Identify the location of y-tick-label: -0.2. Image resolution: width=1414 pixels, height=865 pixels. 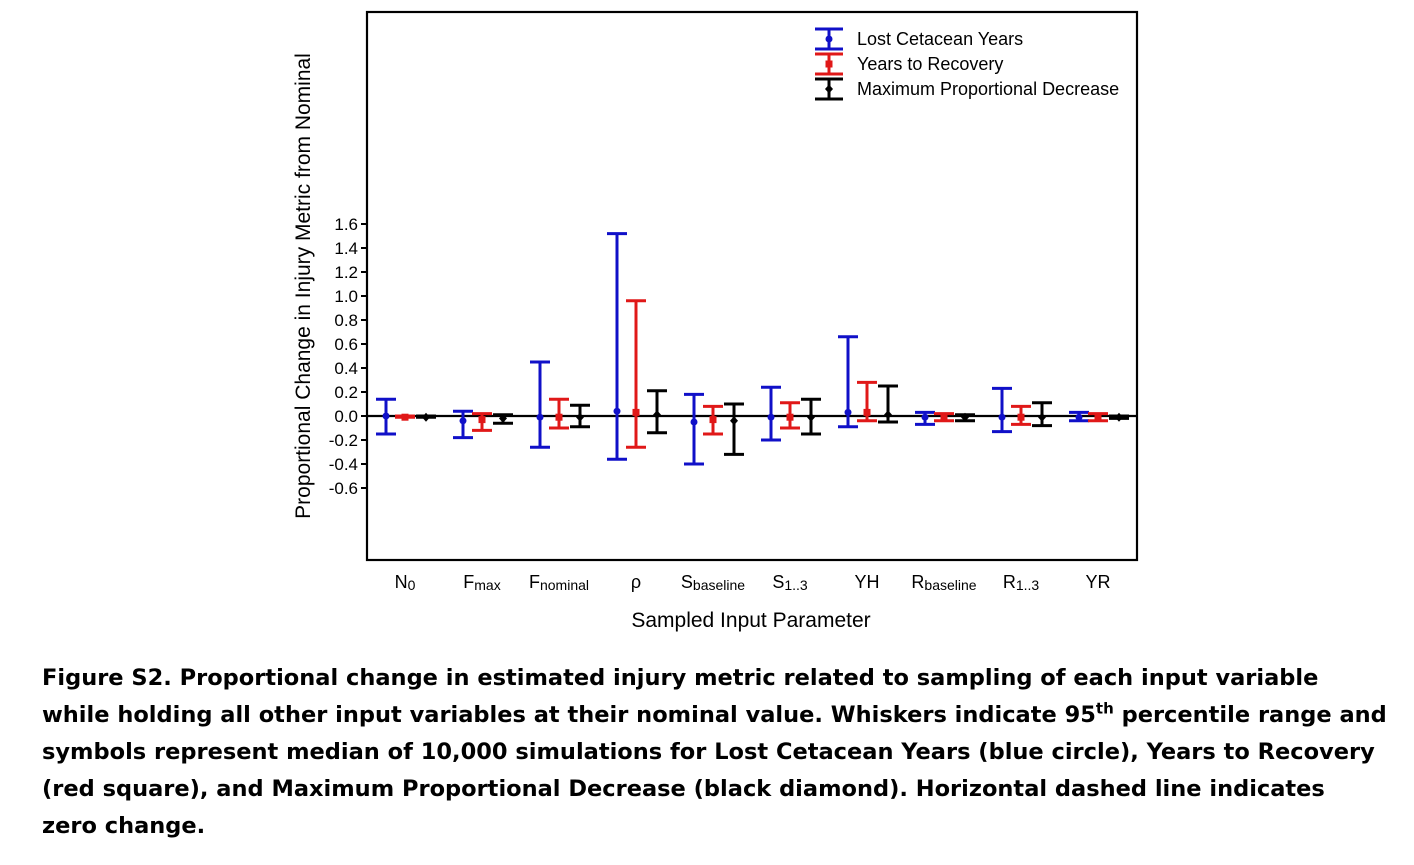
(343, 440).